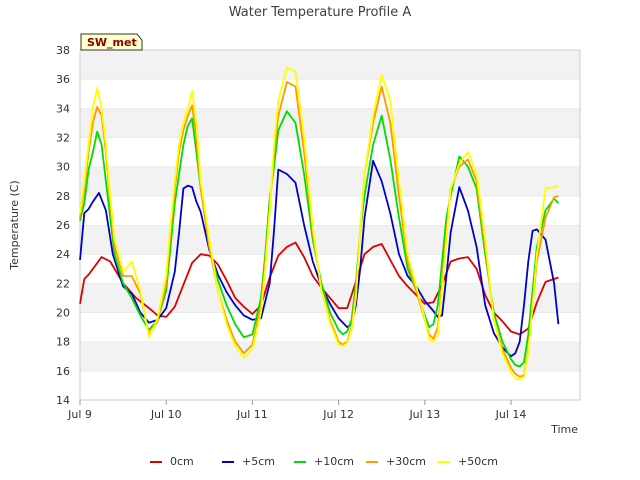 The width and height of the screenshot is (640, 480). I want to click on x-tick-label: Jul 11, so click(252, 414).